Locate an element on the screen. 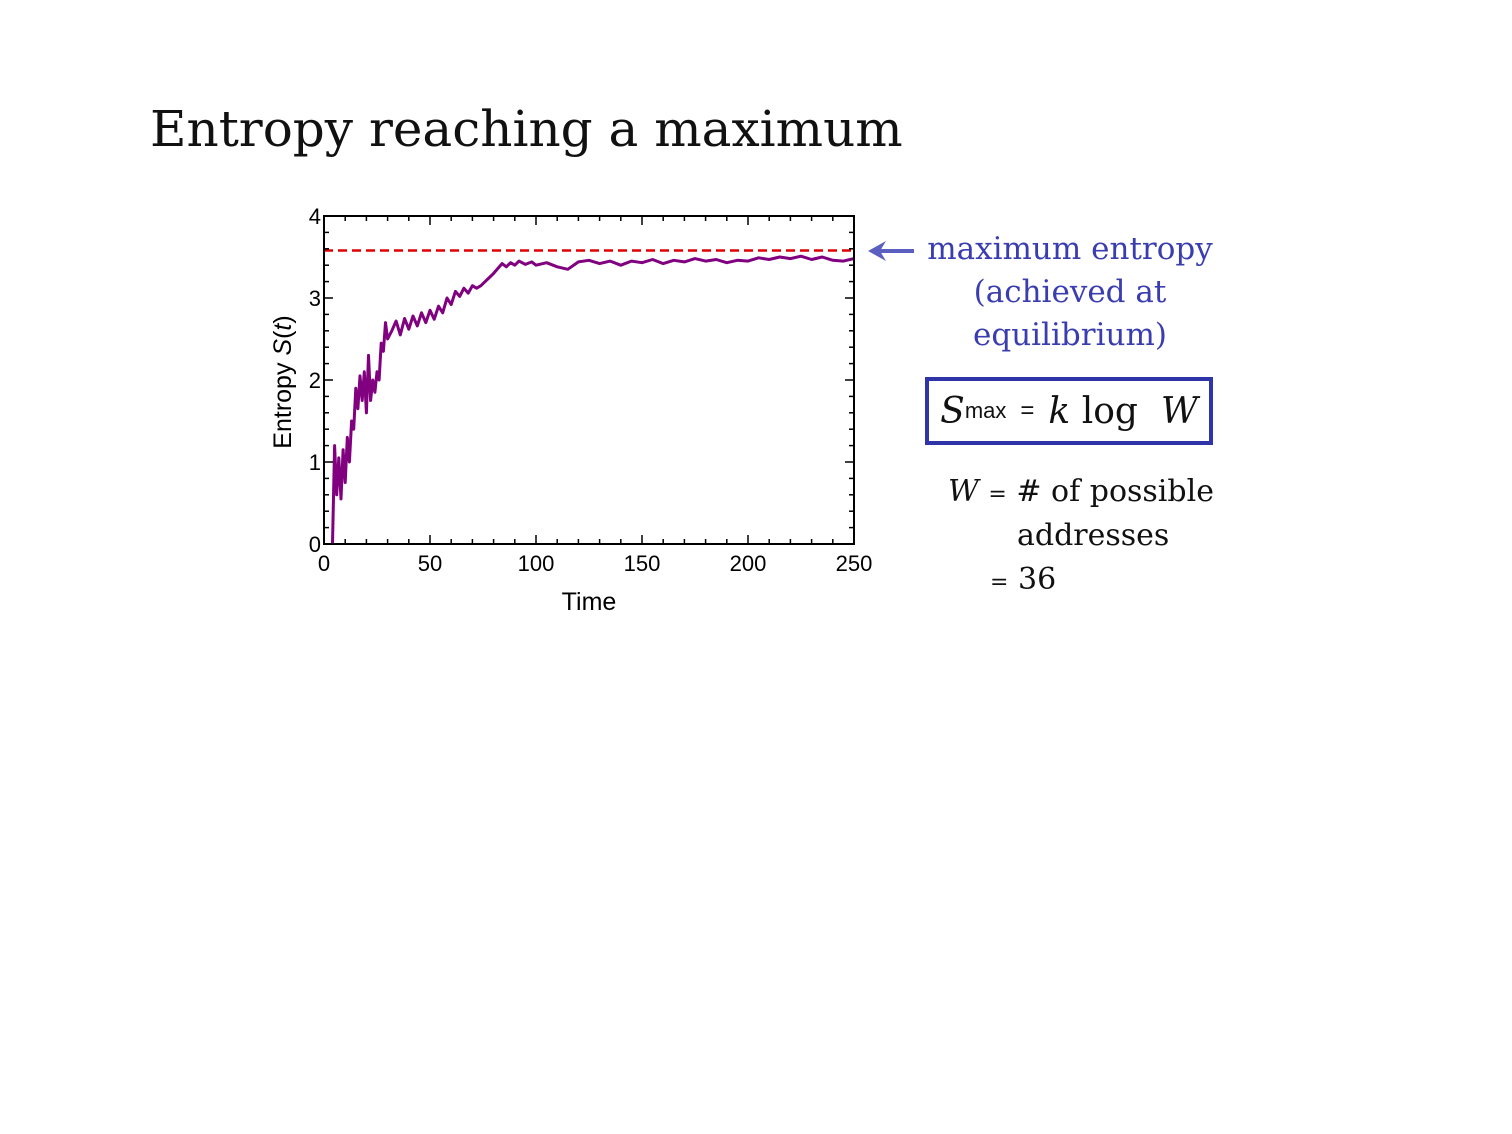 This screenshot has height=1134, width=1512. w-symbol: W is located at coordinates (963, 491).